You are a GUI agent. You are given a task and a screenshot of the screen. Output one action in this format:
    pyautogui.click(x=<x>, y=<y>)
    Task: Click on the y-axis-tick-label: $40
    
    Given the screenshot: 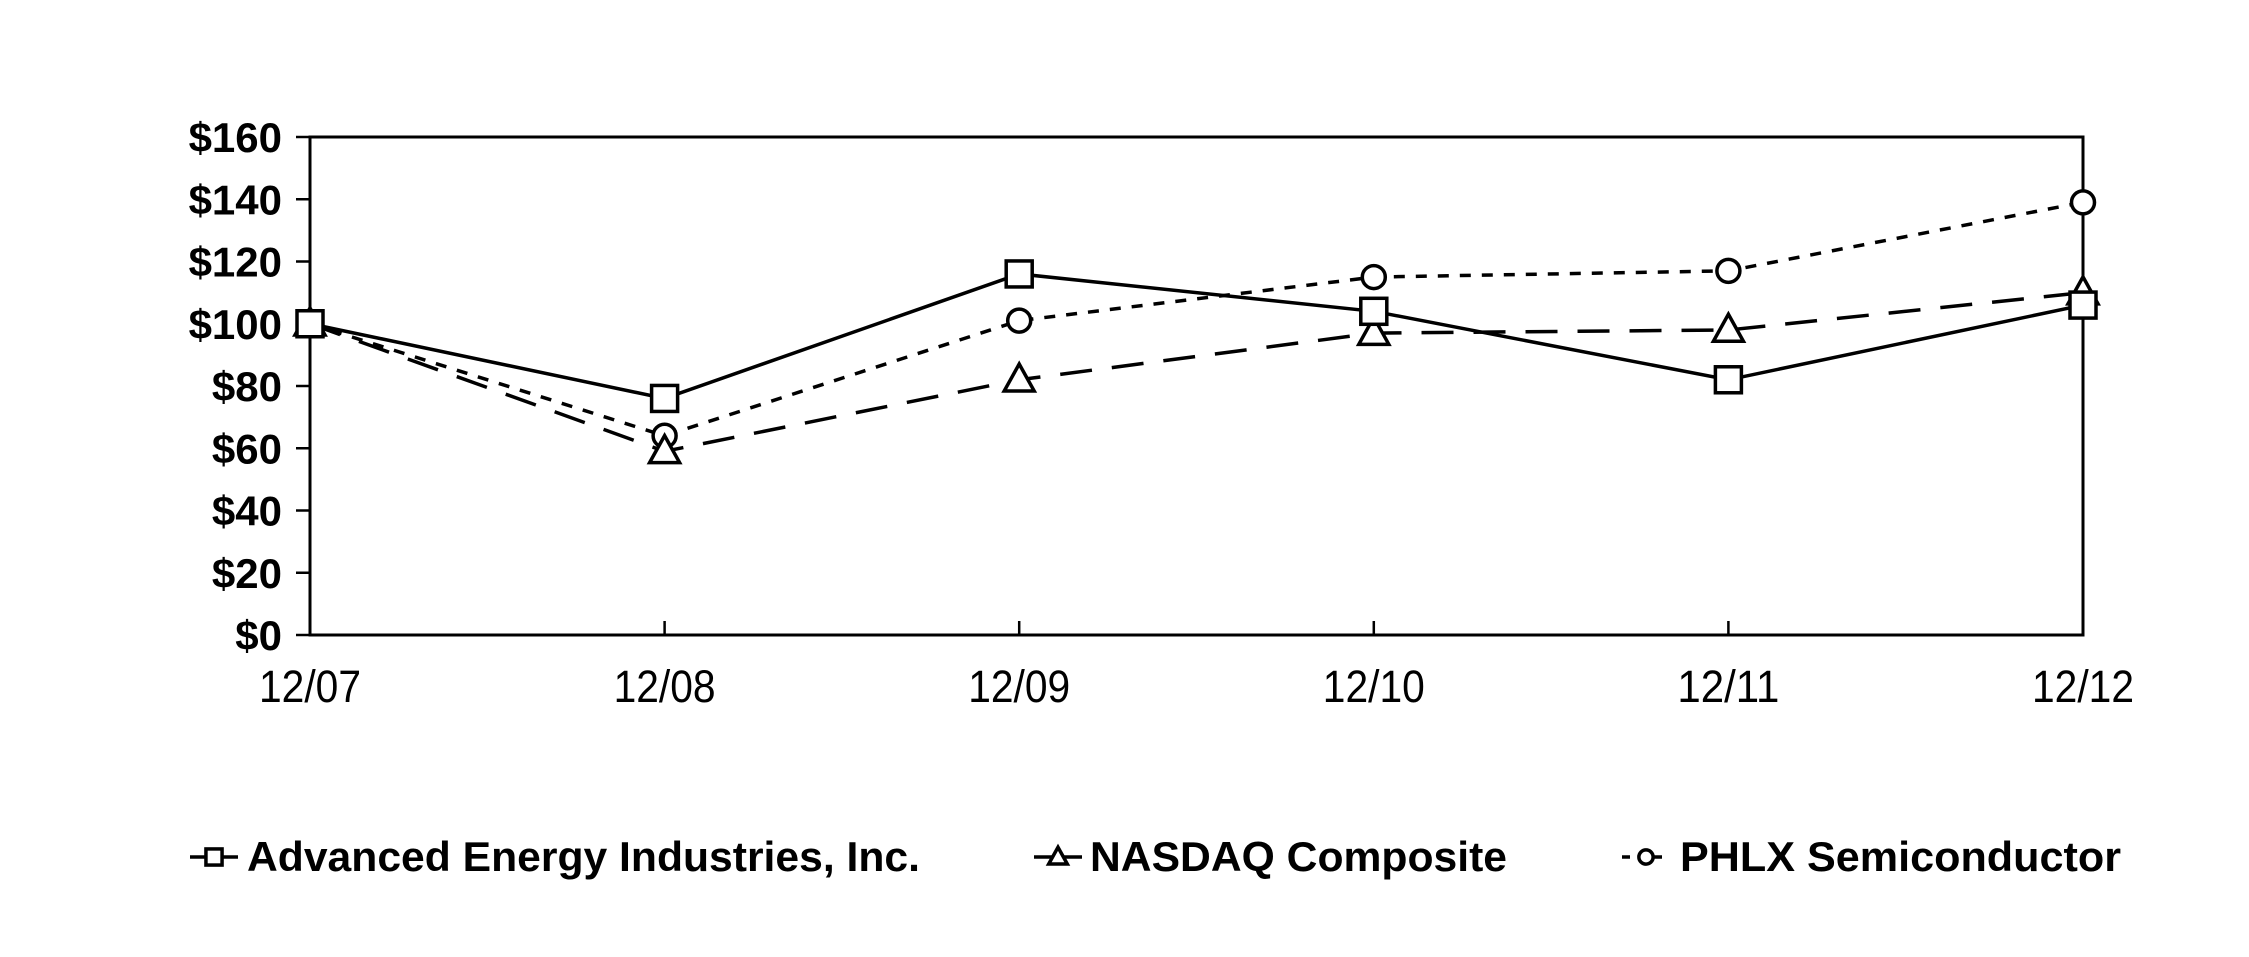 What is the action you would take?
    pyautogui.click(x=247, y=511)
    